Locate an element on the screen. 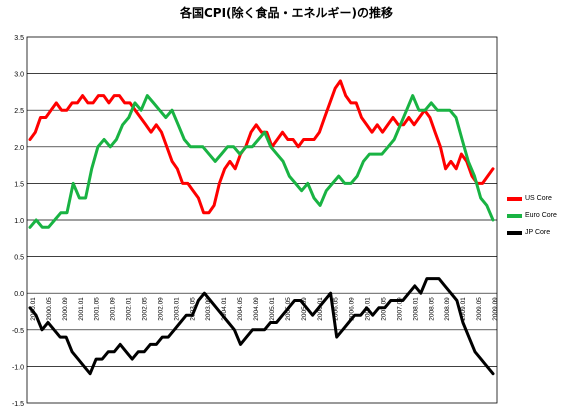 This screenshot has height=412, width=573. y-tick-label: 2.0 is located at coordinates (19, 148).